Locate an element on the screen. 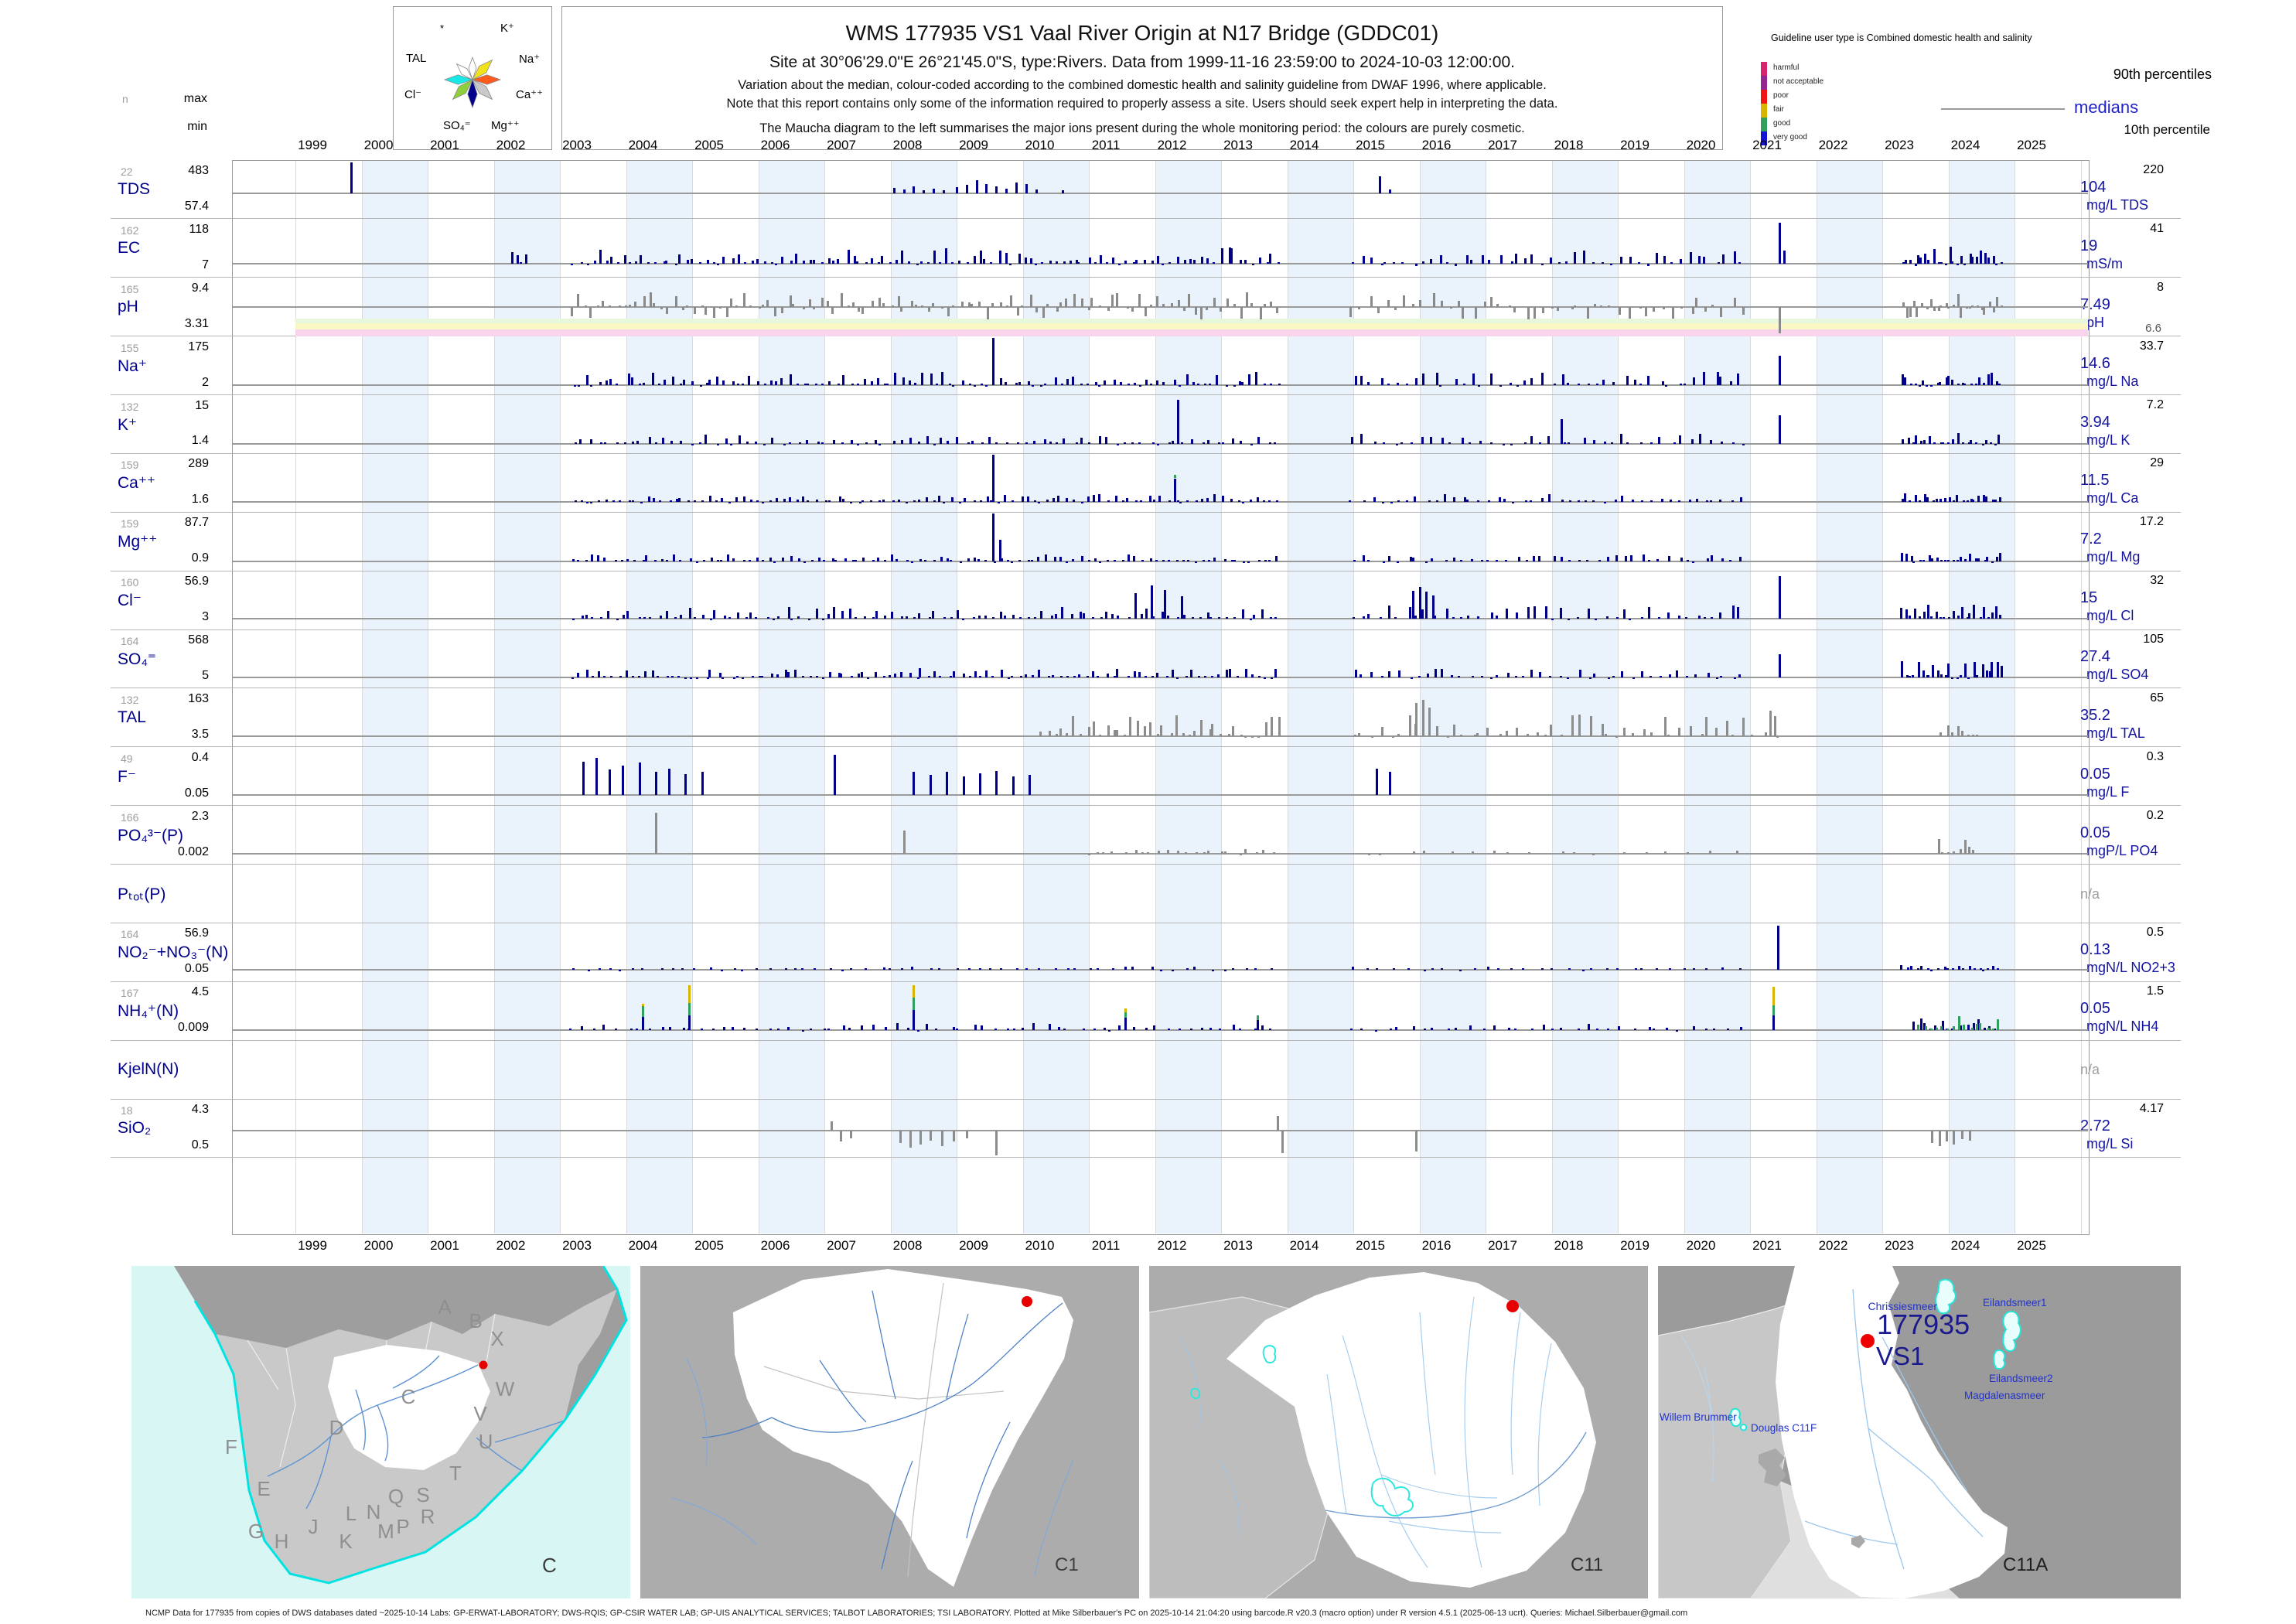 This screenshot has height=1624, width=2296. maucha-petal is located at coordinates (482, 90).